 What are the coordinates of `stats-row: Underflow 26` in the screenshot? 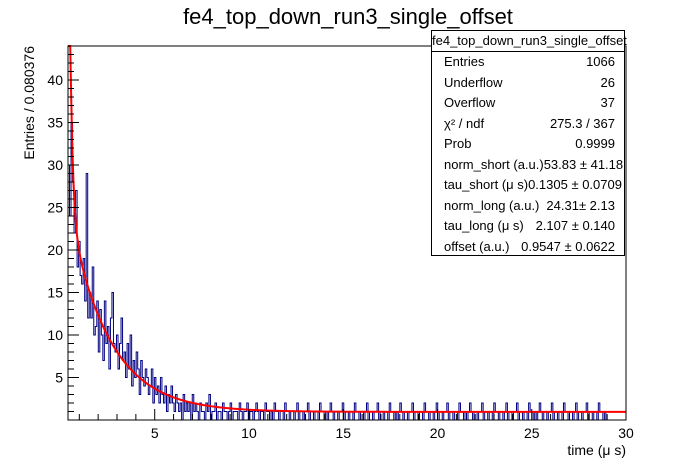 It's located at (528, 83).